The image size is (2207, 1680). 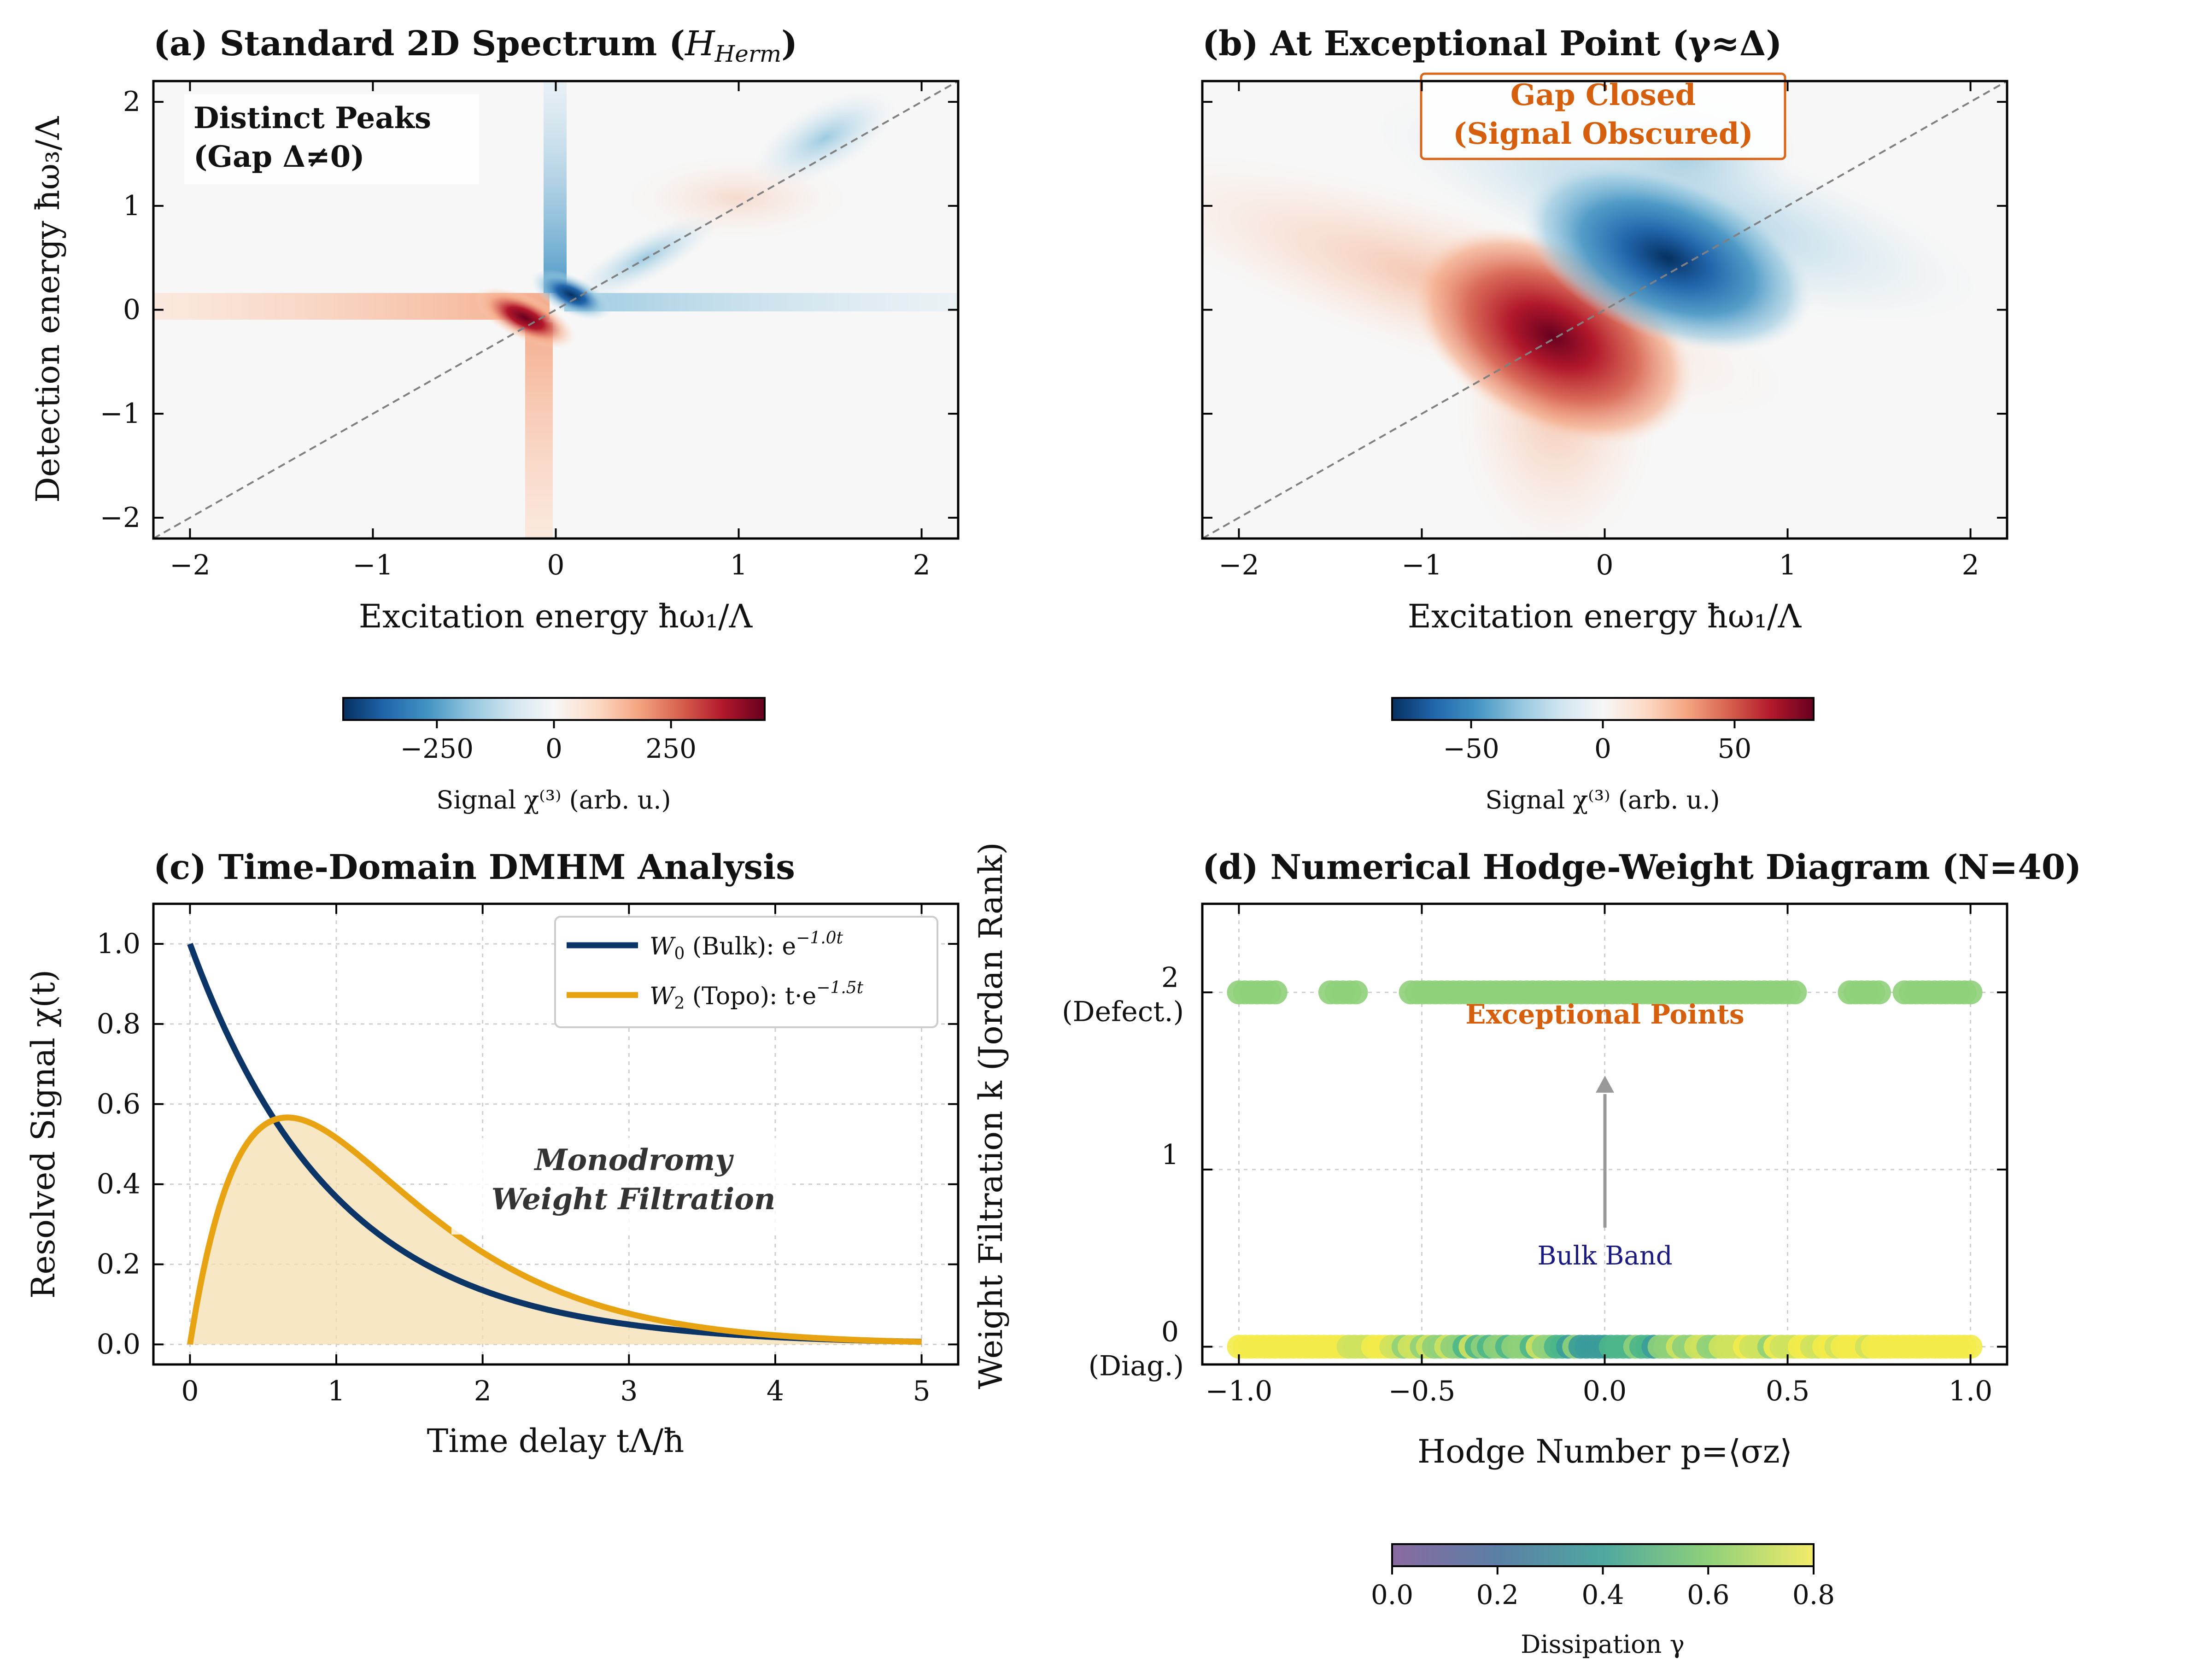 I want to click on c-xtick-label-0: 0, so click(x=190, y=1391).